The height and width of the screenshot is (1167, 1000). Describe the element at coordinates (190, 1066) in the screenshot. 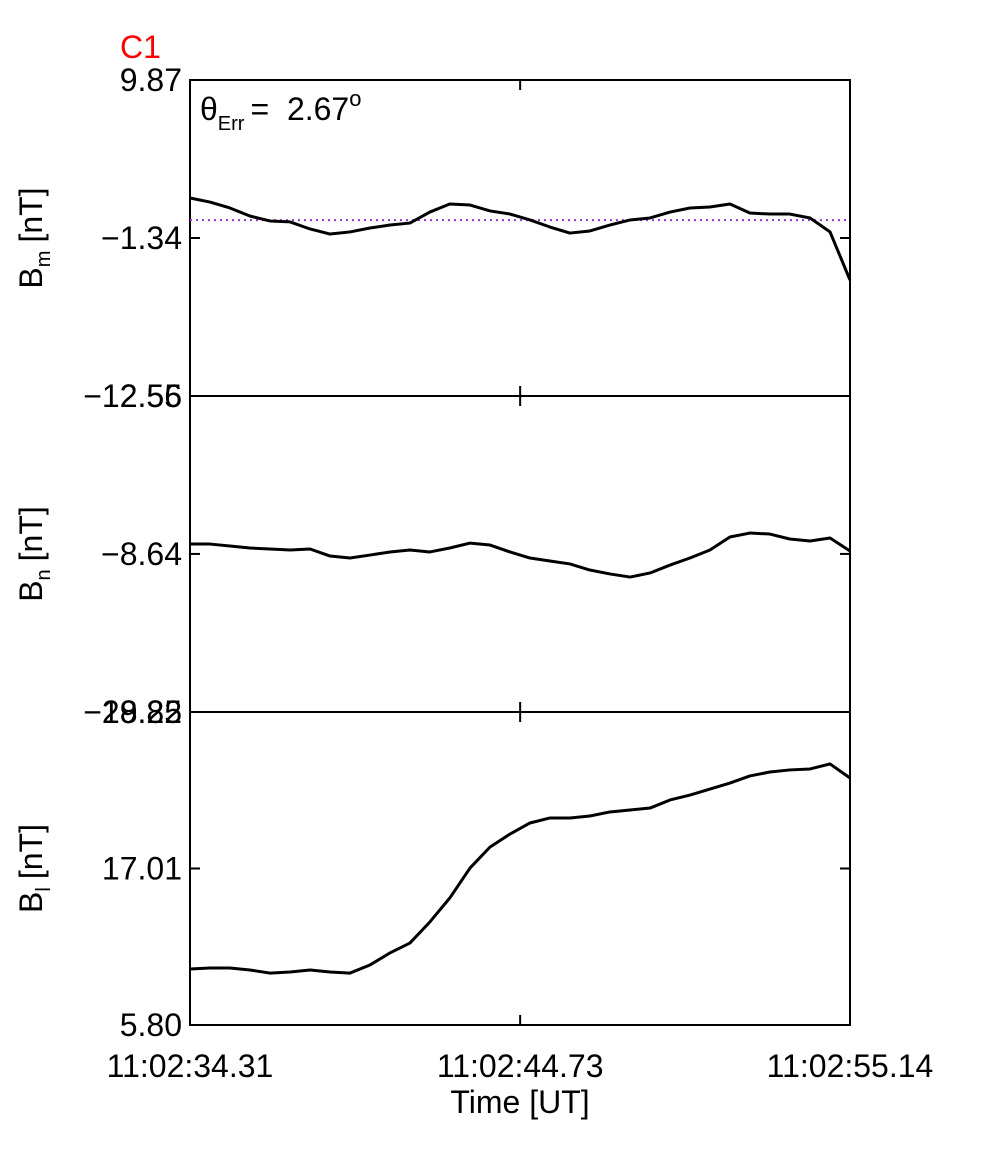

I see `x-tick-label: 11:02:34.31` at that location.